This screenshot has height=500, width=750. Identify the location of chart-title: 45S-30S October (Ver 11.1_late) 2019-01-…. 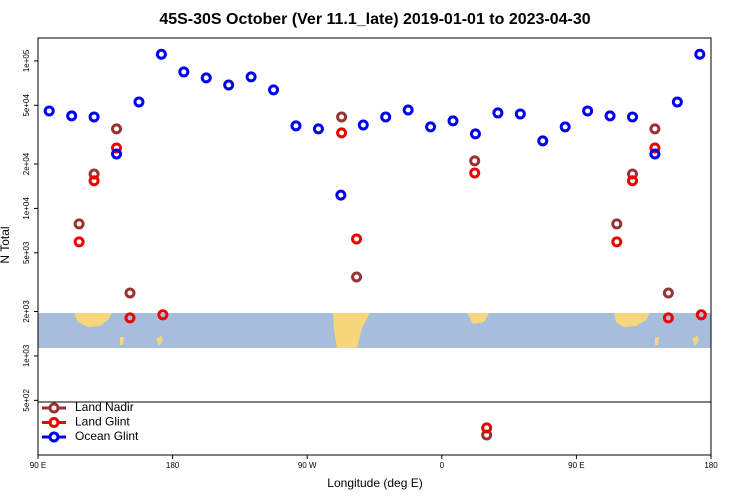
(374, 19).